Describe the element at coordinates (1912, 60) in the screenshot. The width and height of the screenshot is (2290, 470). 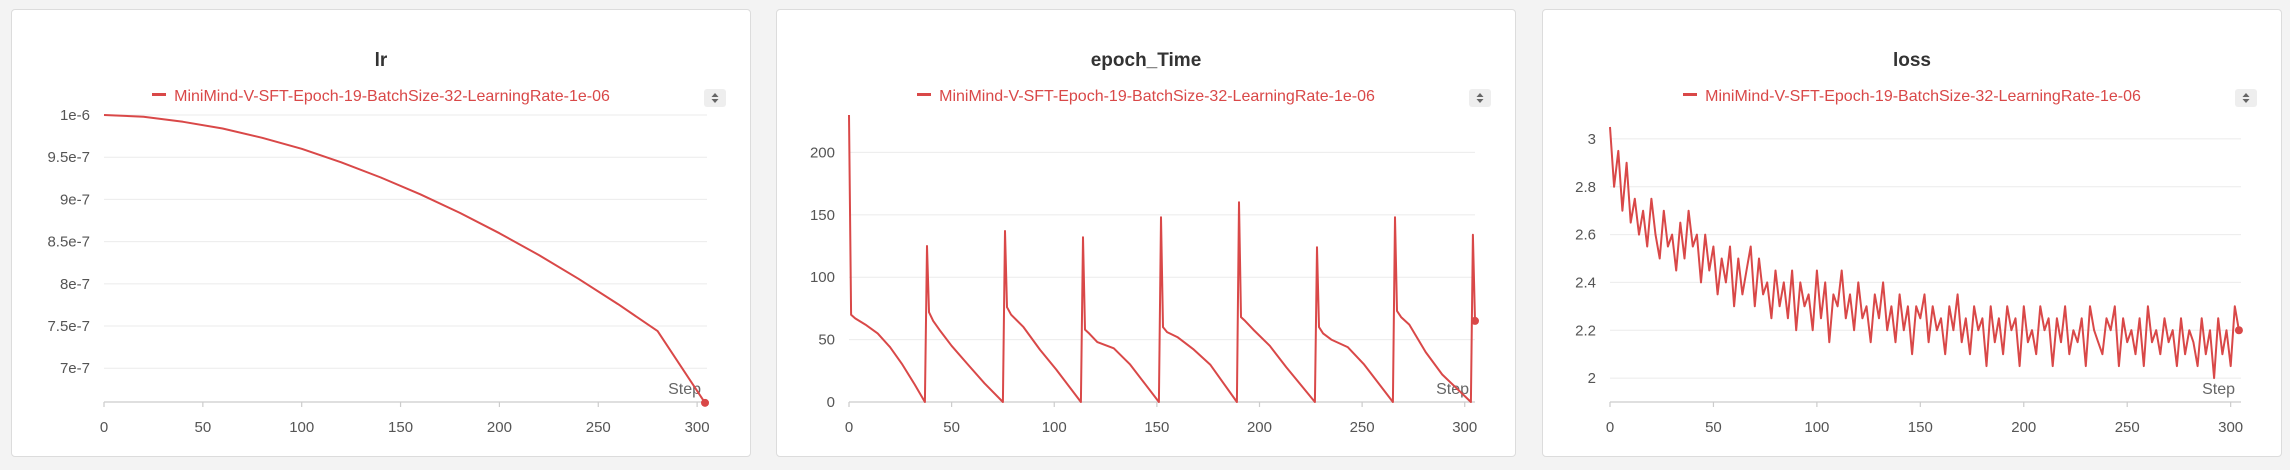
I see `chart-title: loss` at that location.